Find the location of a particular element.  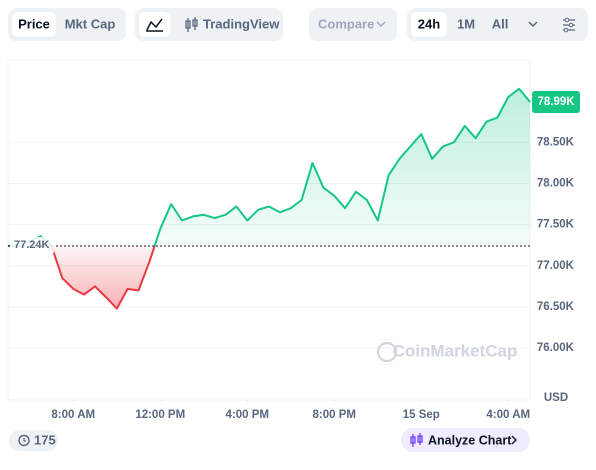

analyze-icon is located at coordinates (416, 440).